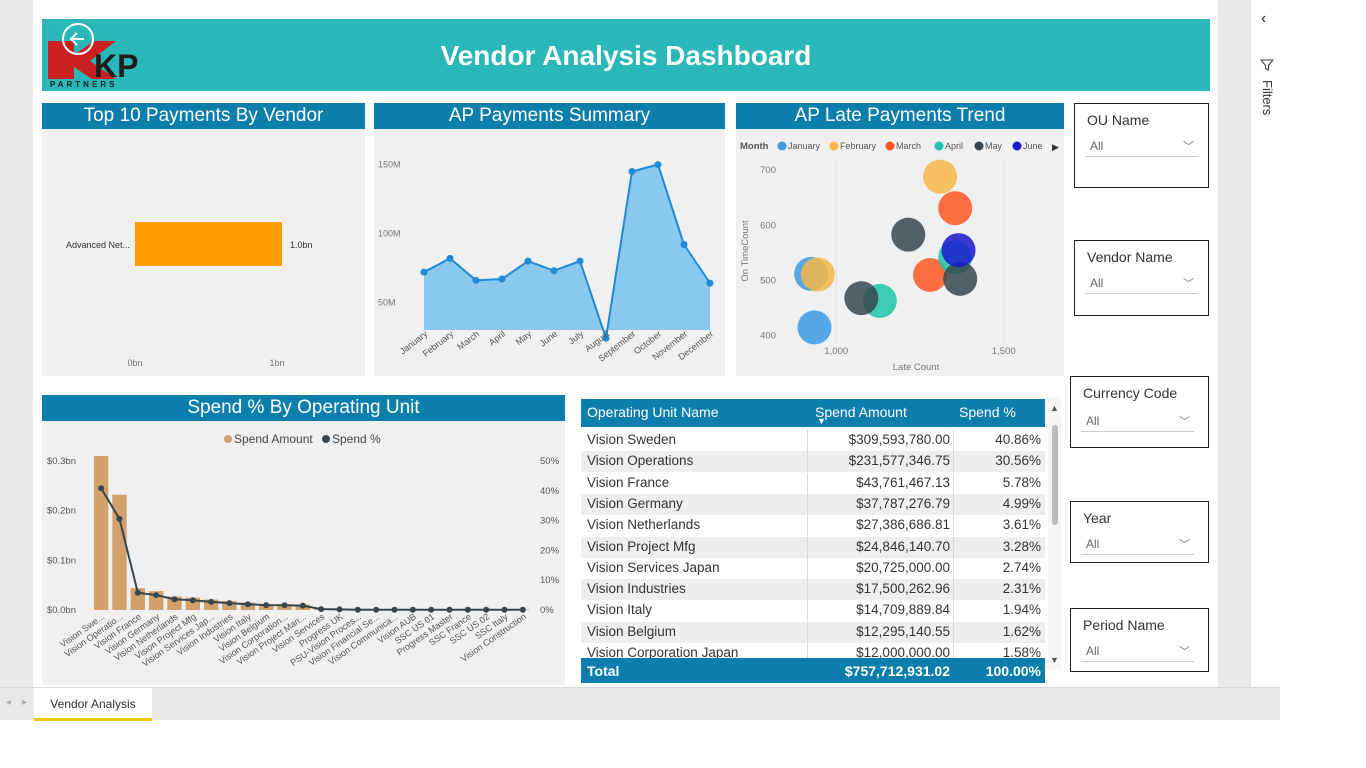 This screenshot has height=768, width=1366. Describe the element at coordinates (813, 590) in the screenshot. I see `table-row: Vision Industries $17,500,262.96 2.31%` at that location.